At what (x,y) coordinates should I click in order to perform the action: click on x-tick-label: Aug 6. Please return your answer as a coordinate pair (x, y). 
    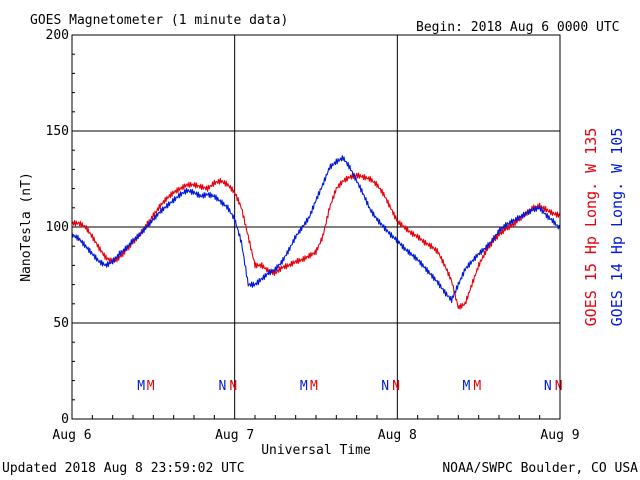
    Looking at the image, I should click on (71, 435).